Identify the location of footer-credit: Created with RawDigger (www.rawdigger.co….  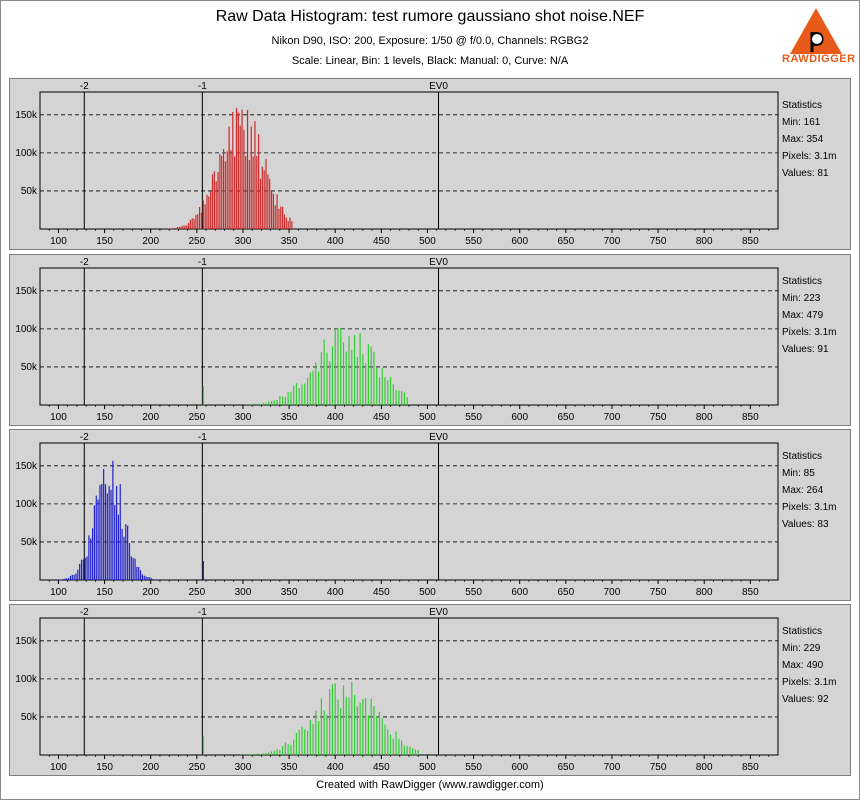
(430, 785).